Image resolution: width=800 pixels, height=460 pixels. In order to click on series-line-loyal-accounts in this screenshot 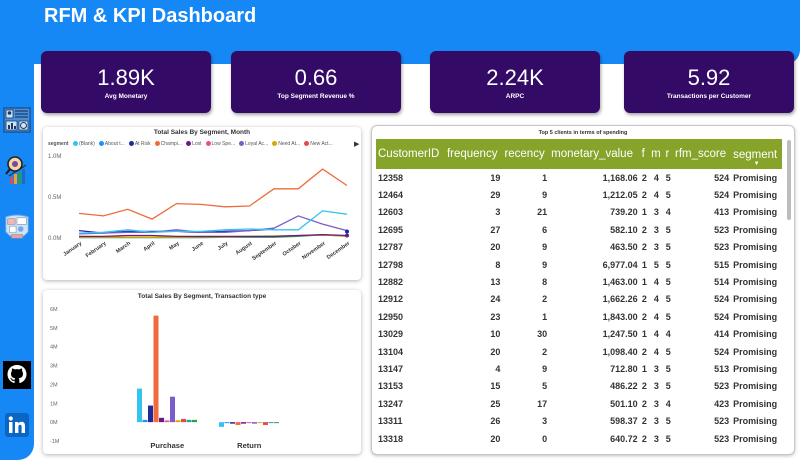, I will do `click(213, 225)`.